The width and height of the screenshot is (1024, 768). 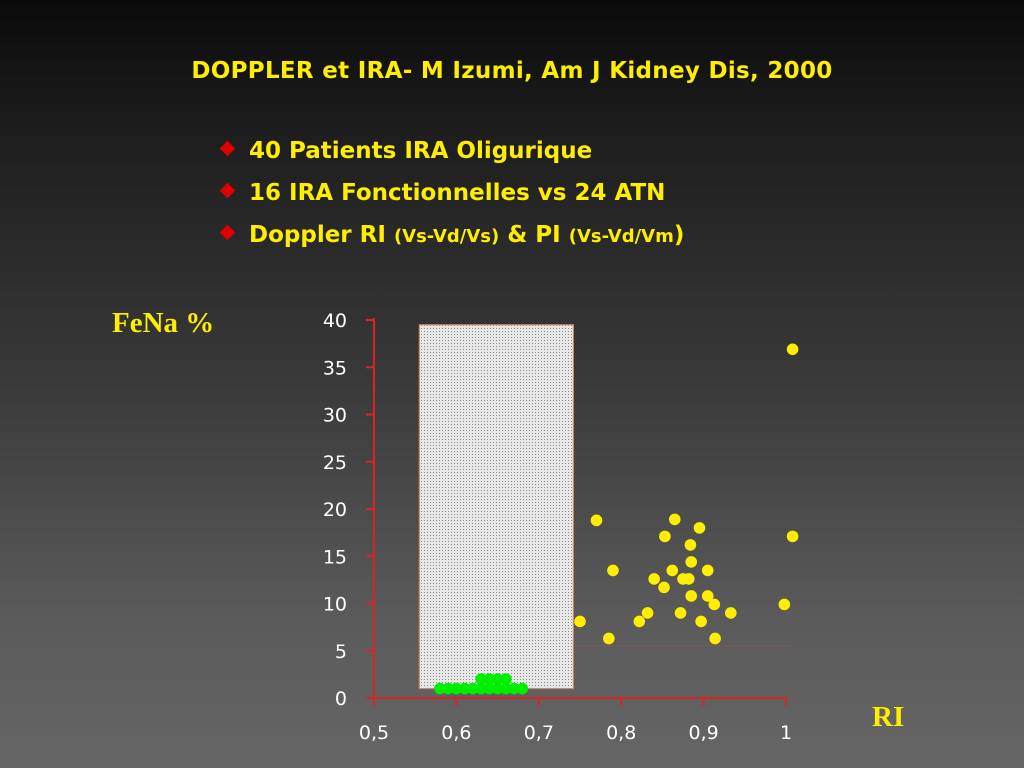 What do you see at coordinates (335, 321) in the screenshot?
I see `y-tick-label: 40` at bounding box center [335, 321].